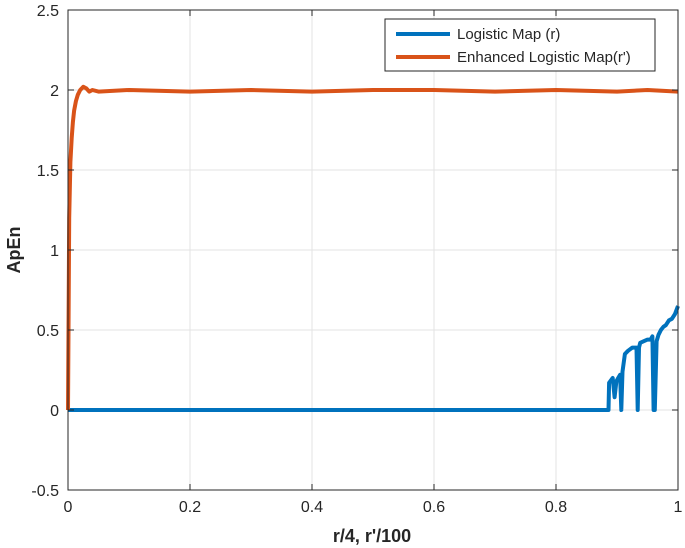 The width and height of the screenshot is (685, 548). I want to click on y-tick-label: -0.5, so click(45, 491).